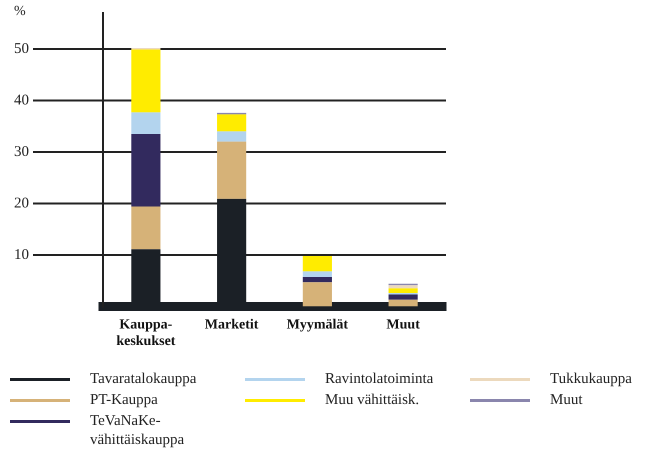 The width and height of the screenshot is (646, 450). I want to click on y-tick-label: 40, so click(21, 100).